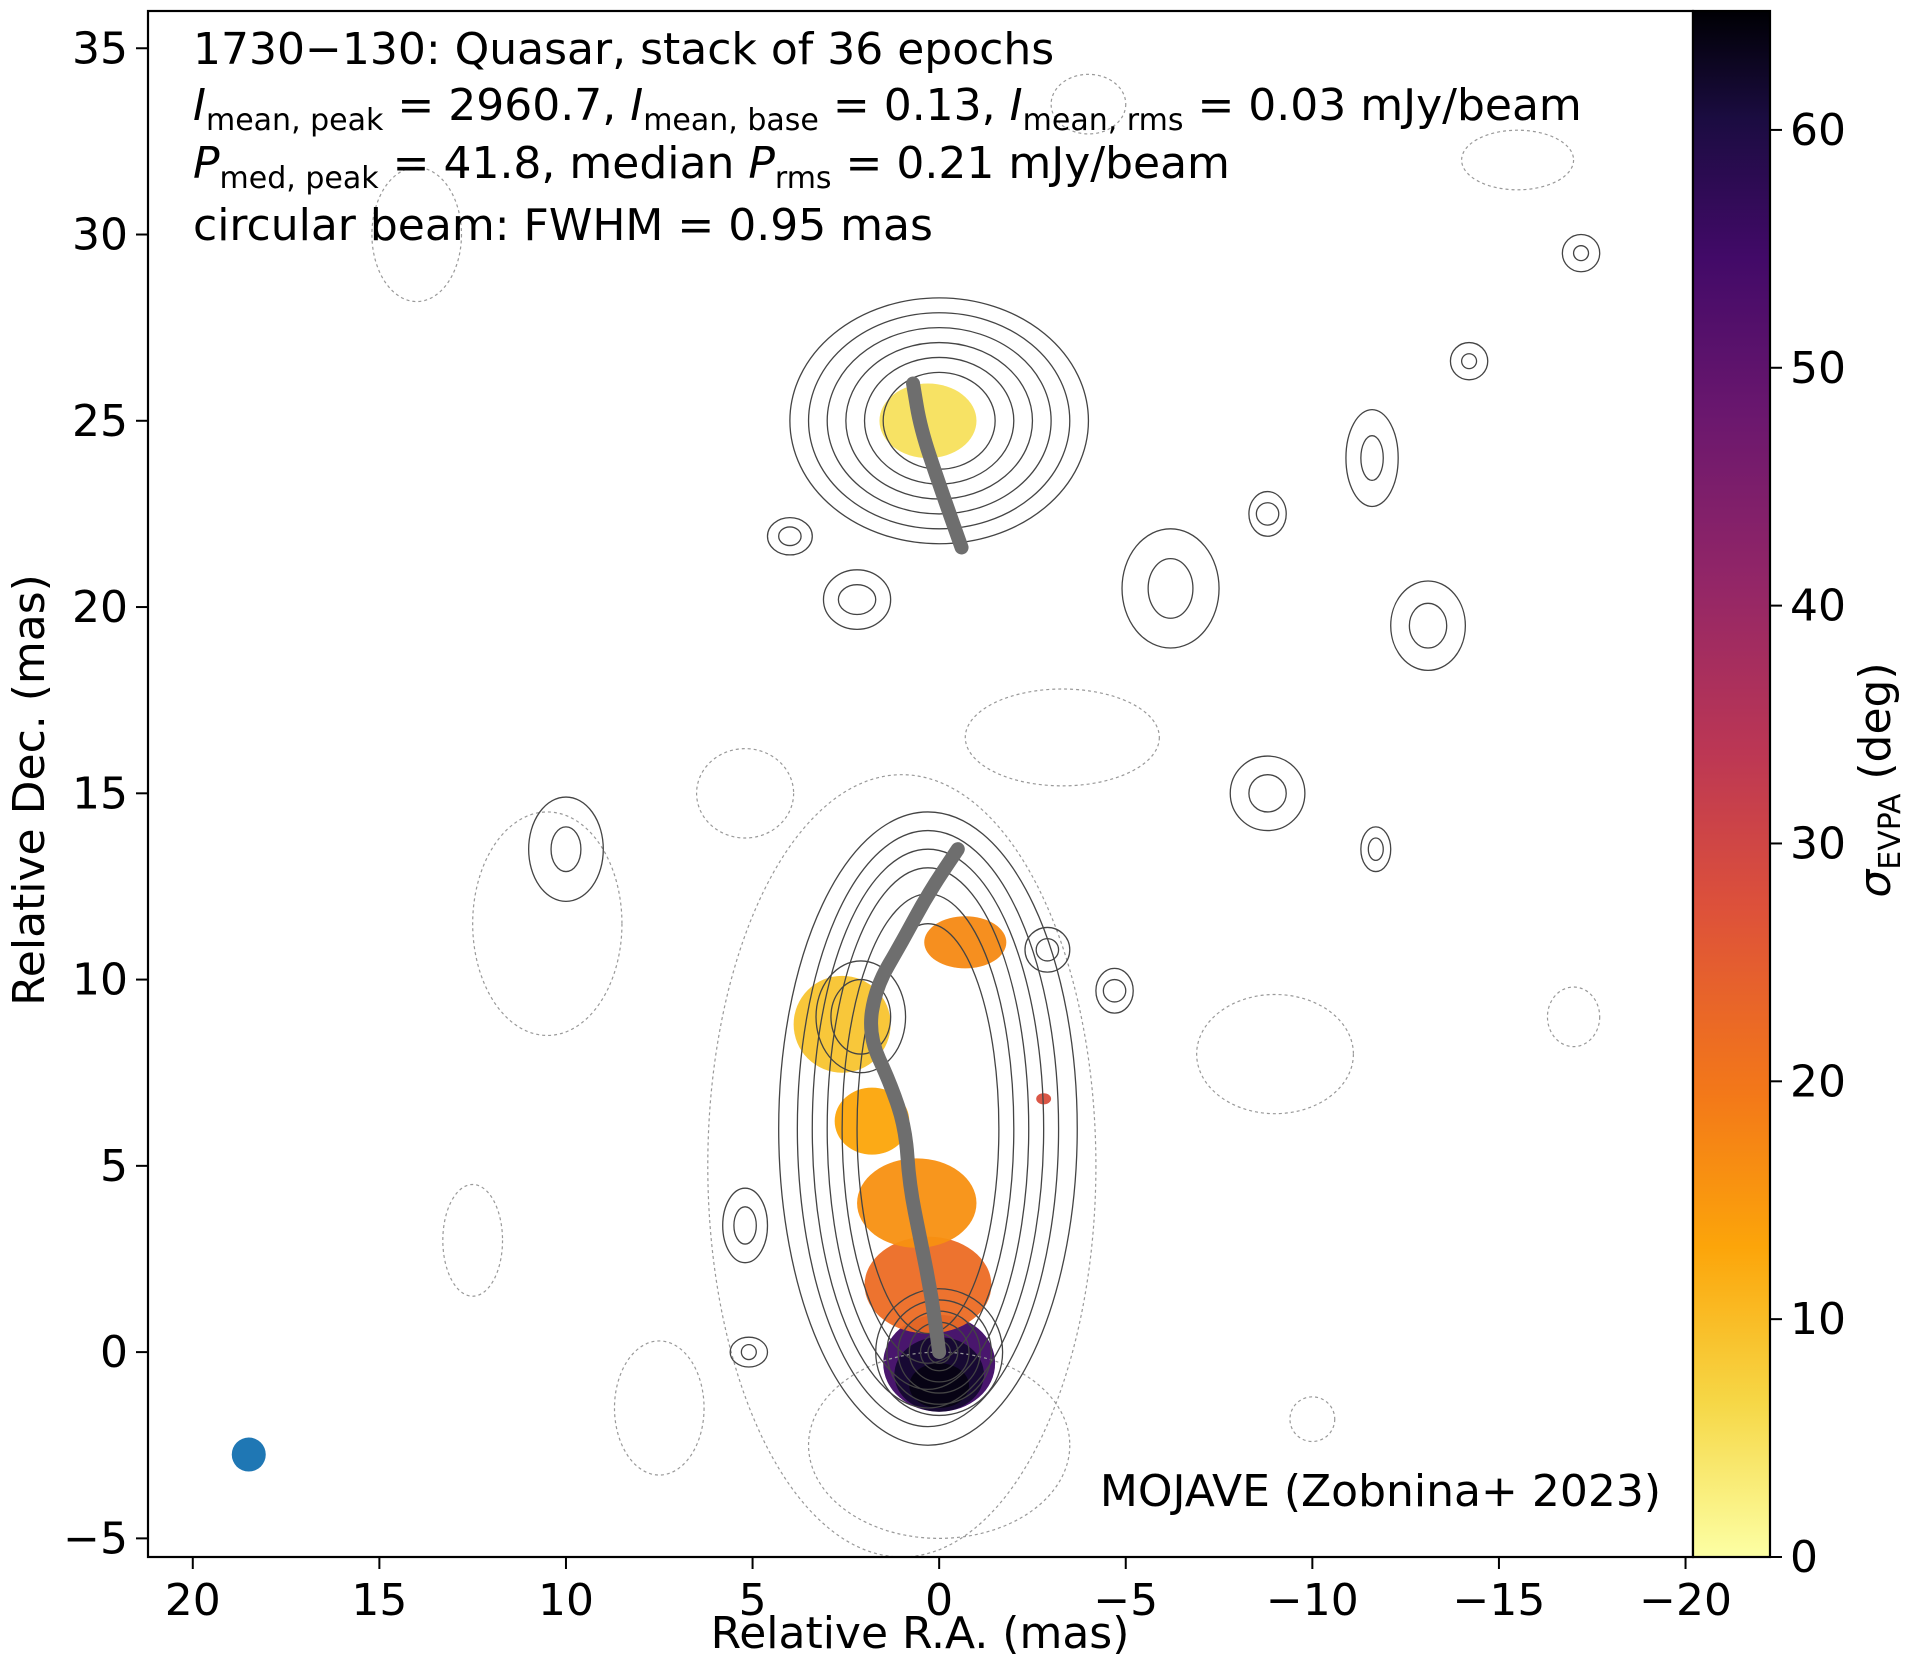 Image resolution: width=1905 pixels, height=1674 pixels. I want to click on y-axis-ticks: −5 0 5 10 15 20 25 30 35, so click(105, 793).